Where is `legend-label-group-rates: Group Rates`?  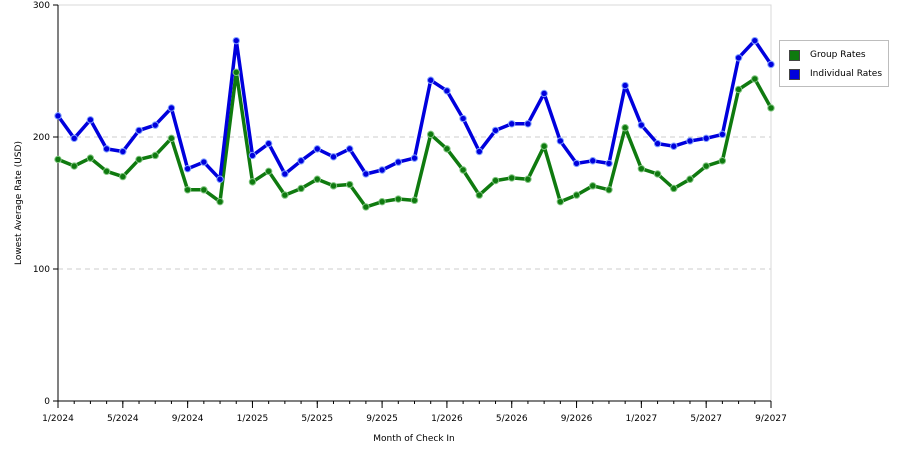 legend-label-group-rates: Group Rates is located at coordinates (838, 55).